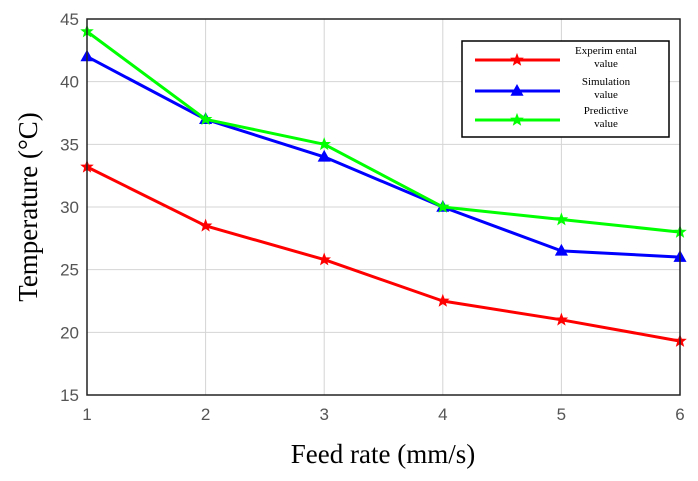  What do you see at coordinates (86, 414) in the screenshot?
I see `x-tick-label: 1` at bounding box center [86, 414].